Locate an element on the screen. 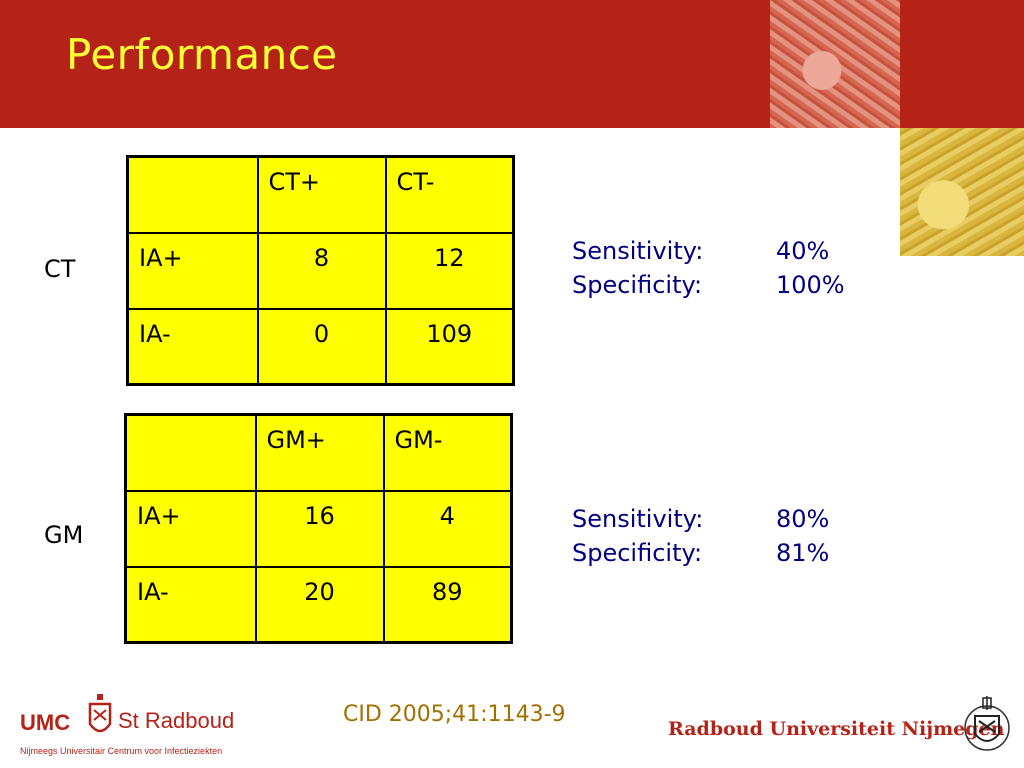  sensitivity-line: Sensitivity: 80% is located at coordinates (700, 519).